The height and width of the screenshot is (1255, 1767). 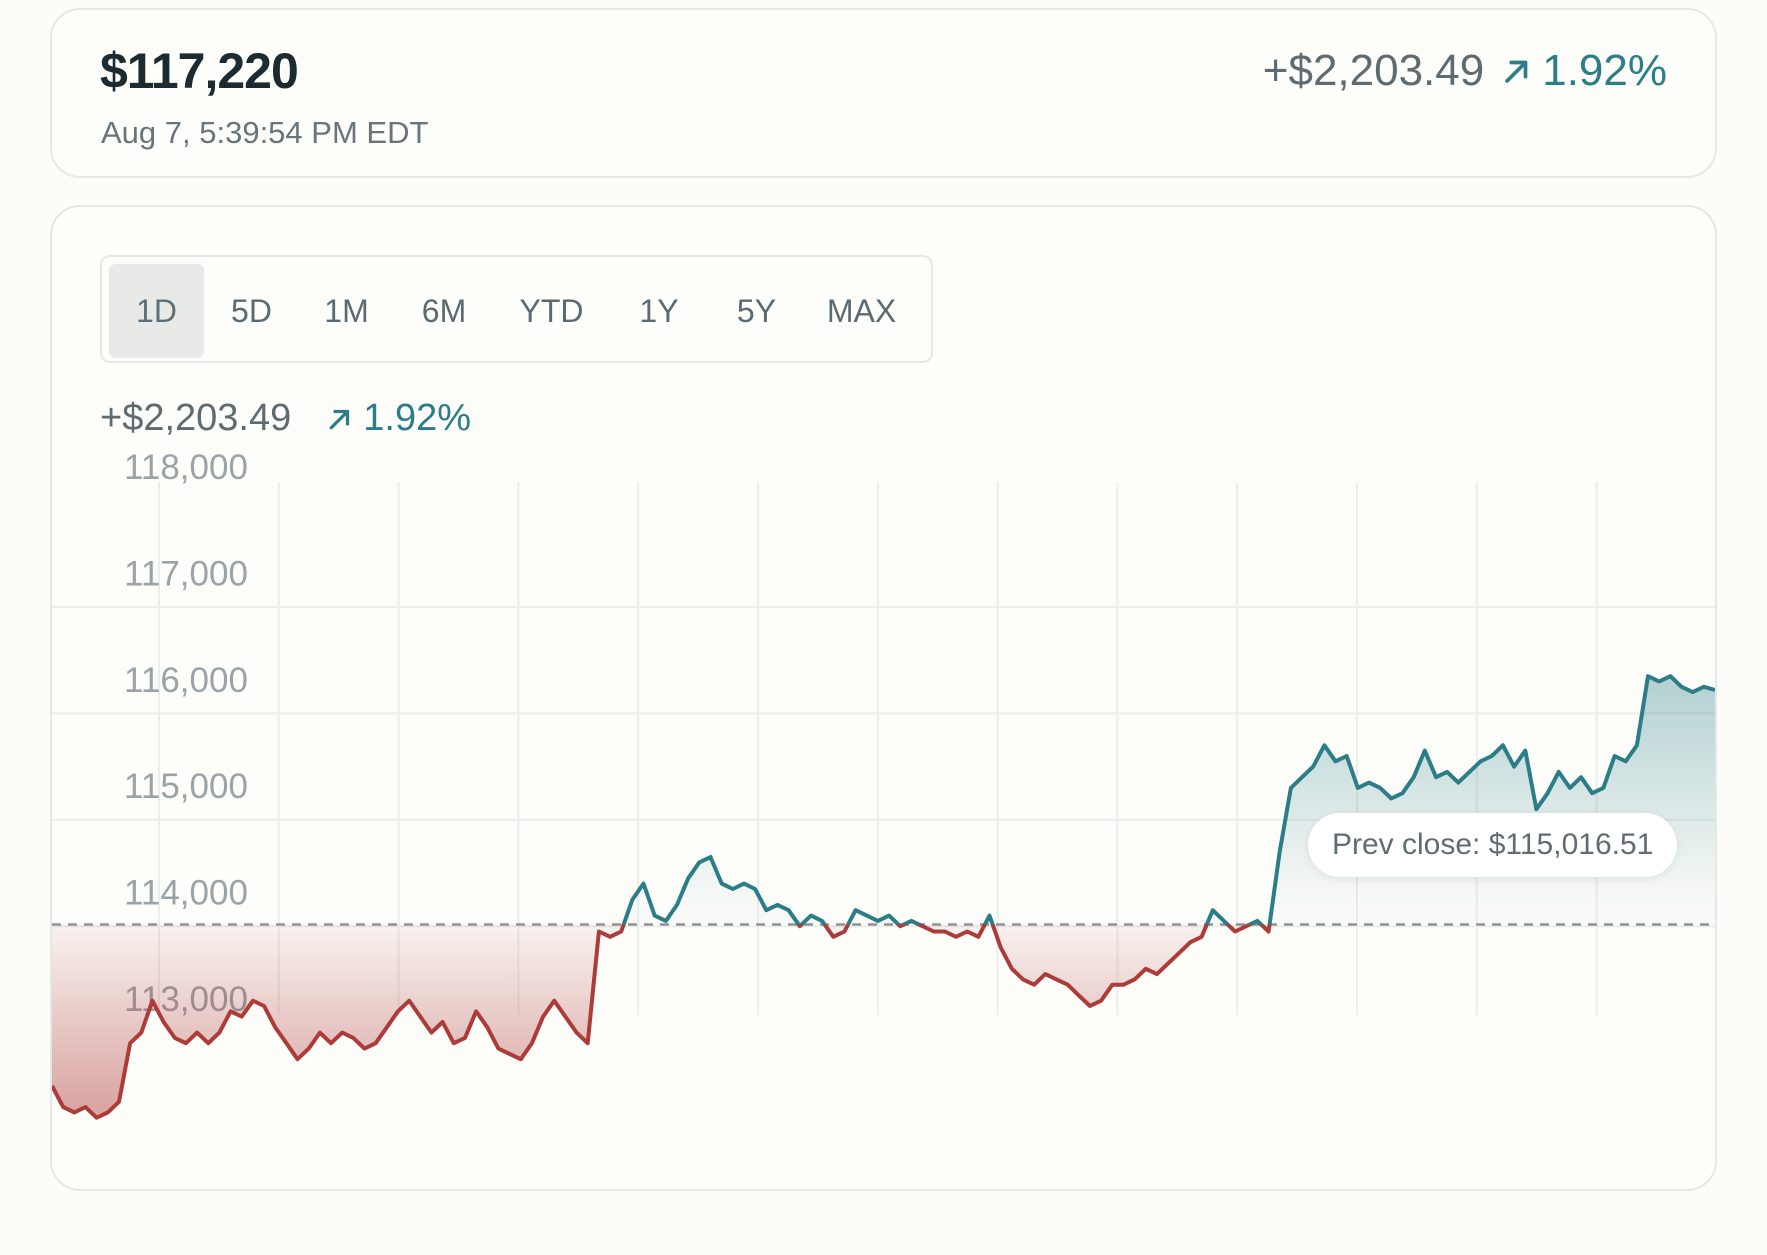 What do you see at coordinates (346, 310) in the screenshot?
I see `tab-1m: 1M` at bounding box center [346, 310].